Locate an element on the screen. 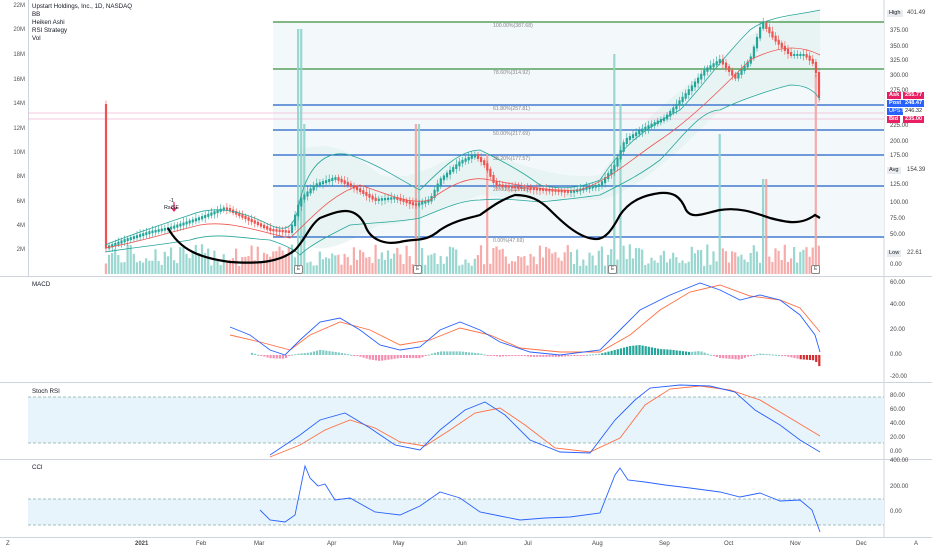 This screenshot has width=932, height=551. legend-heiken-ashi: Heiken Ashi is located at coordinates (48, 22).